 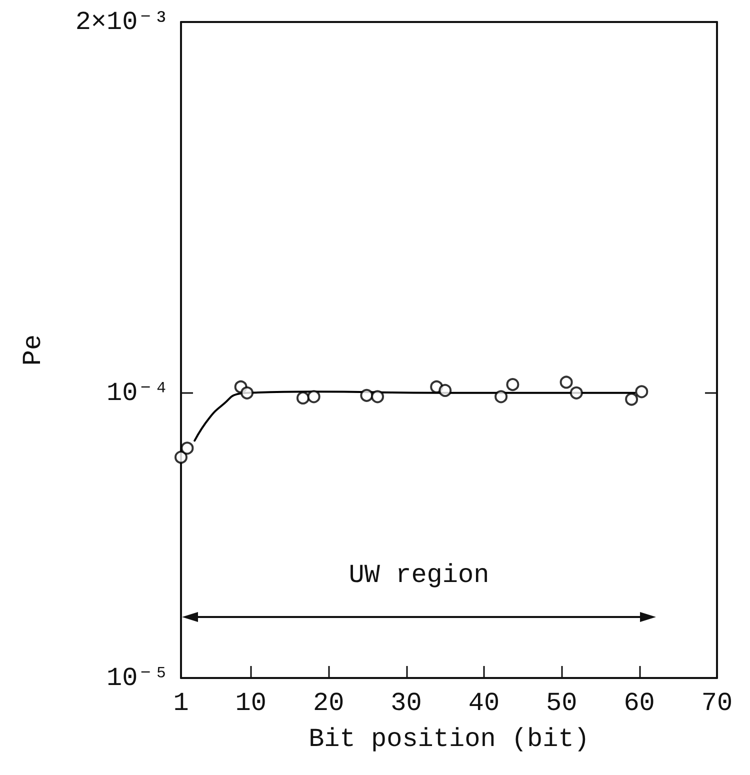 What do you see at coordinates (251, 703) in the screenshot?
I see `x-tick-label: 10` at bounding box center [251, 703].